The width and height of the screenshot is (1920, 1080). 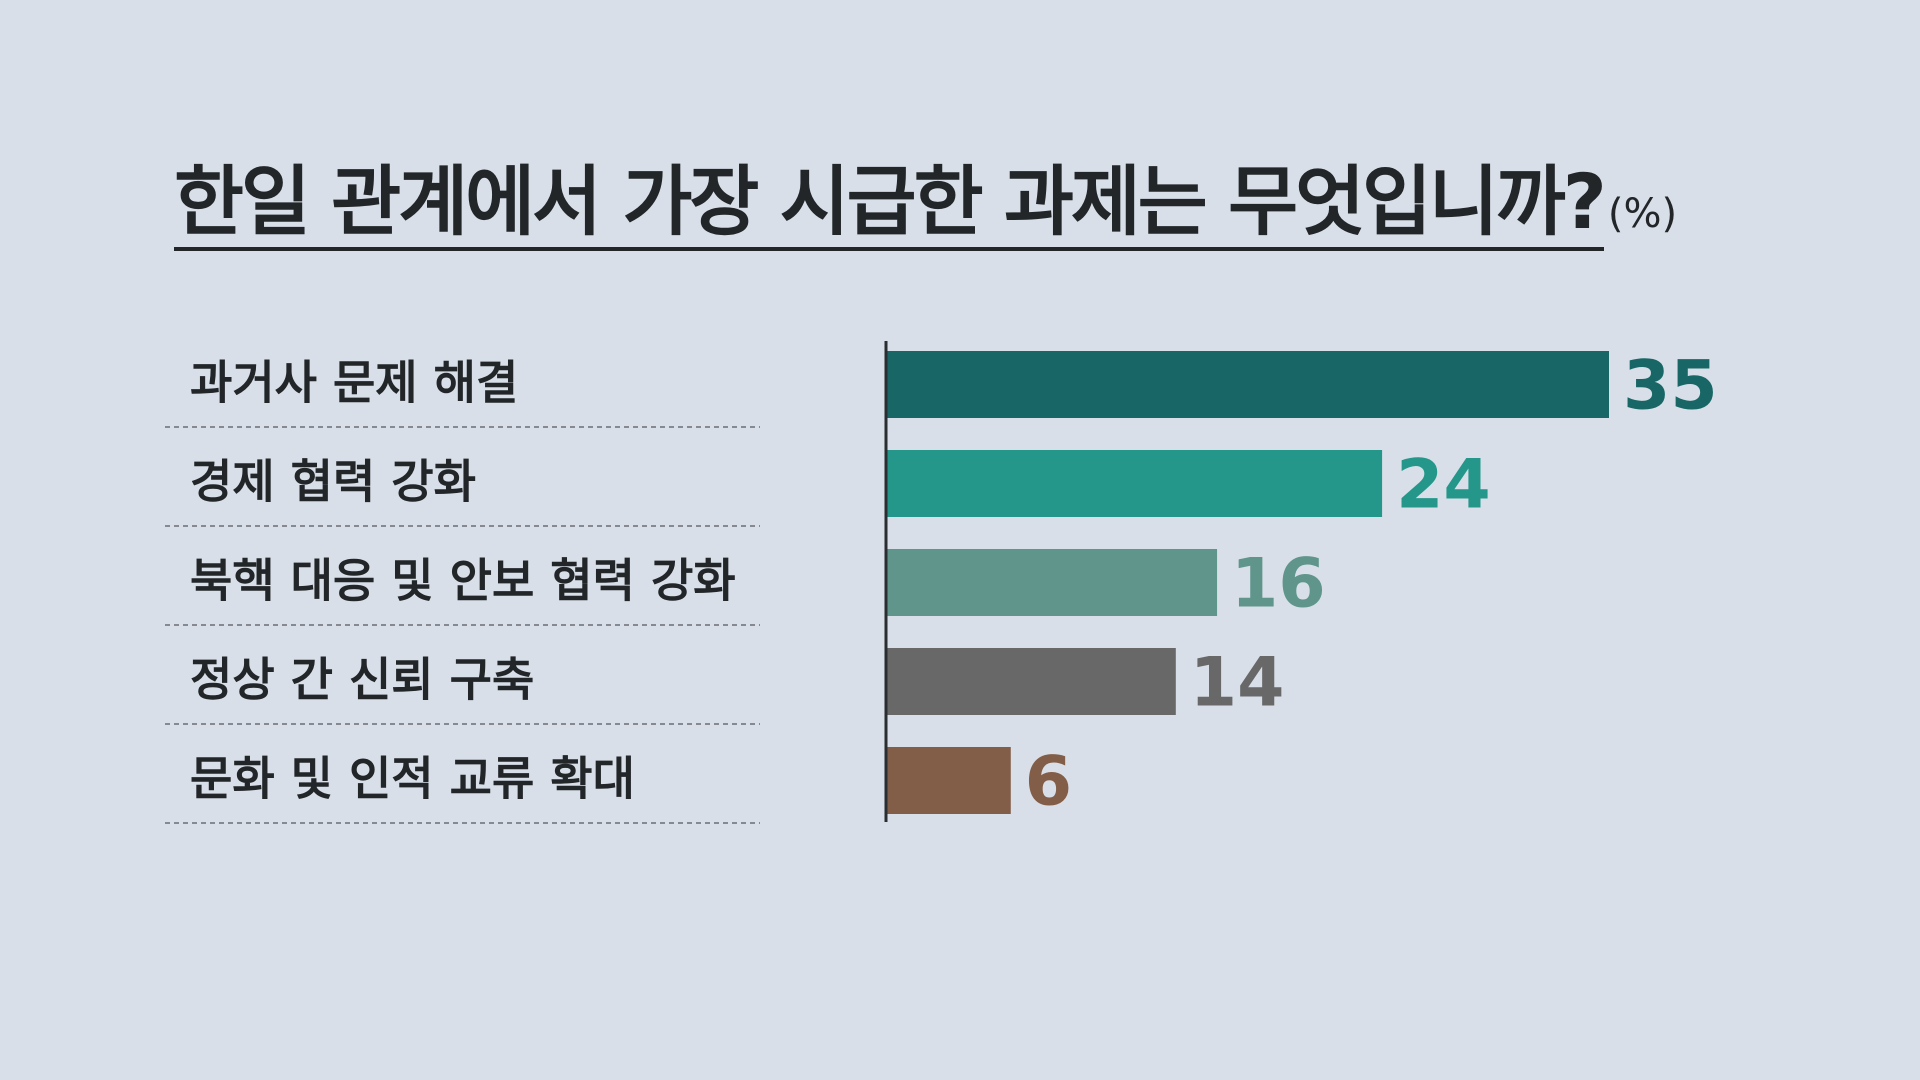 What do you see at coordinates (362, 680) in the screenshot?
I see `category-label: 정상 간 신뢰 구축` at bounding box center [362, 680].